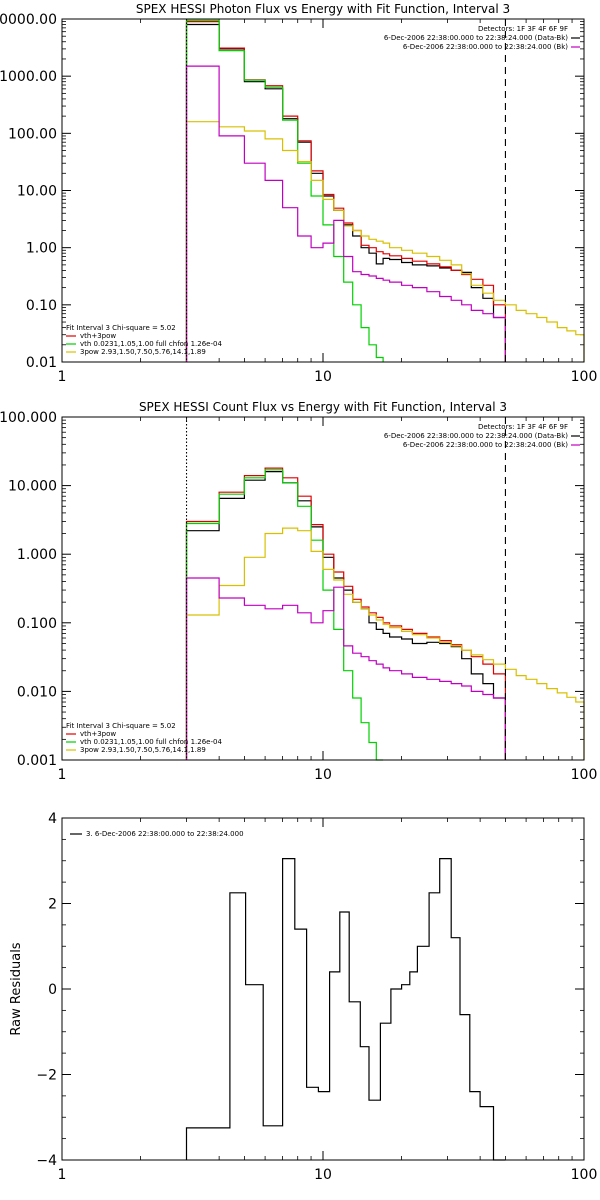 This screenshot has width=600, height=1200. What do you see at coordinates (52, 990) in the screenshot?
I see `y-tick-label: 0` at bounding box center [52, 990].